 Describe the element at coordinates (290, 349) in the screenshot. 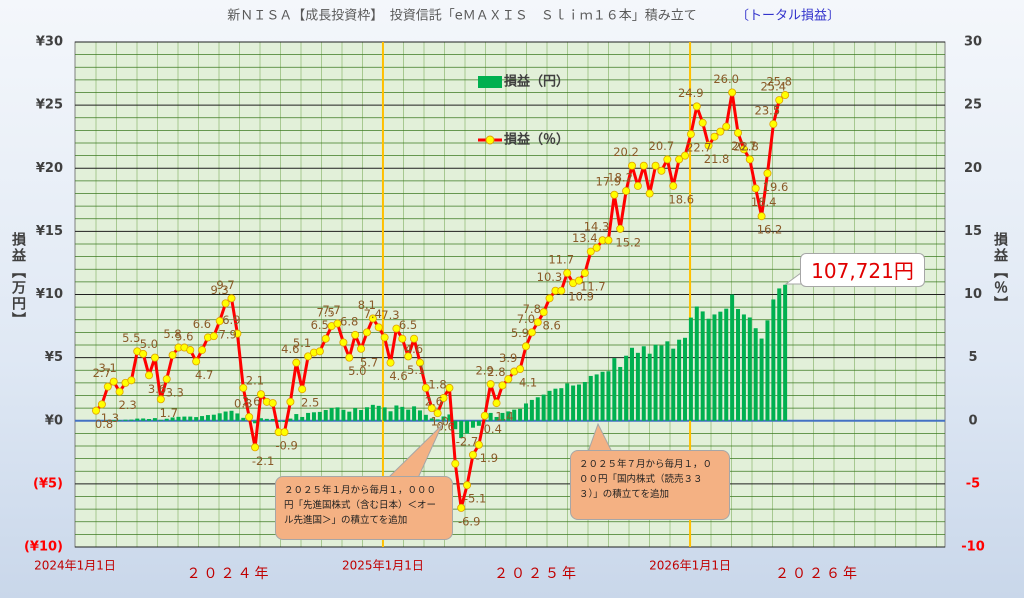

I see `value-label: 4.6` at that location.